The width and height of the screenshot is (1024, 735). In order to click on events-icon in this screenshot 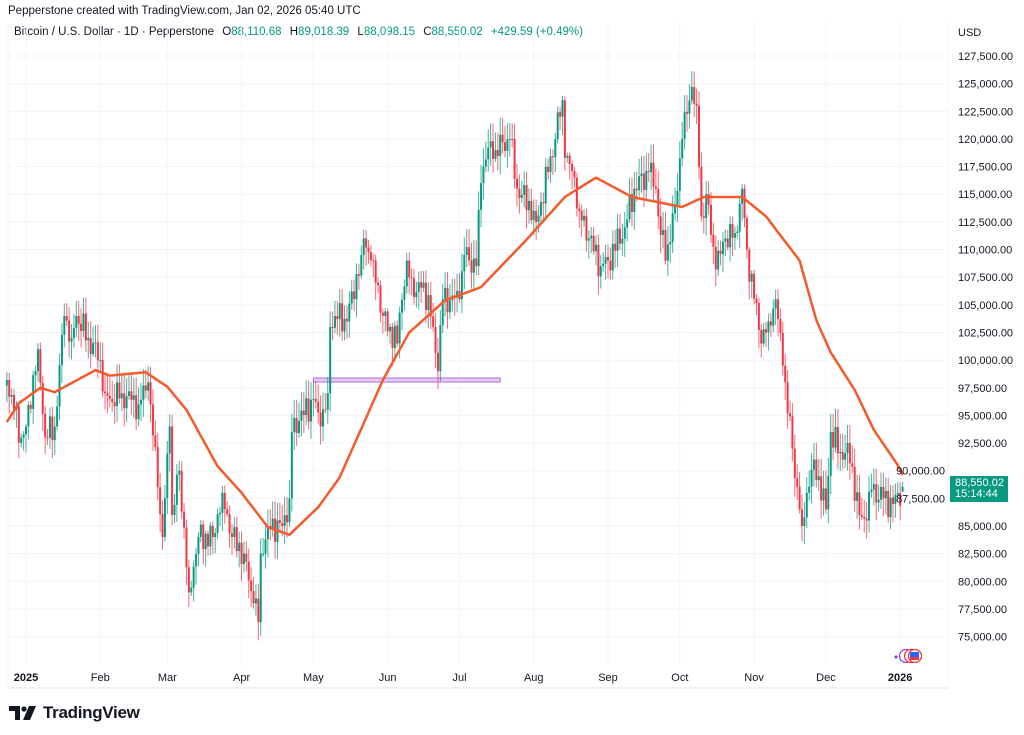, I will do `click(908, 656)`.